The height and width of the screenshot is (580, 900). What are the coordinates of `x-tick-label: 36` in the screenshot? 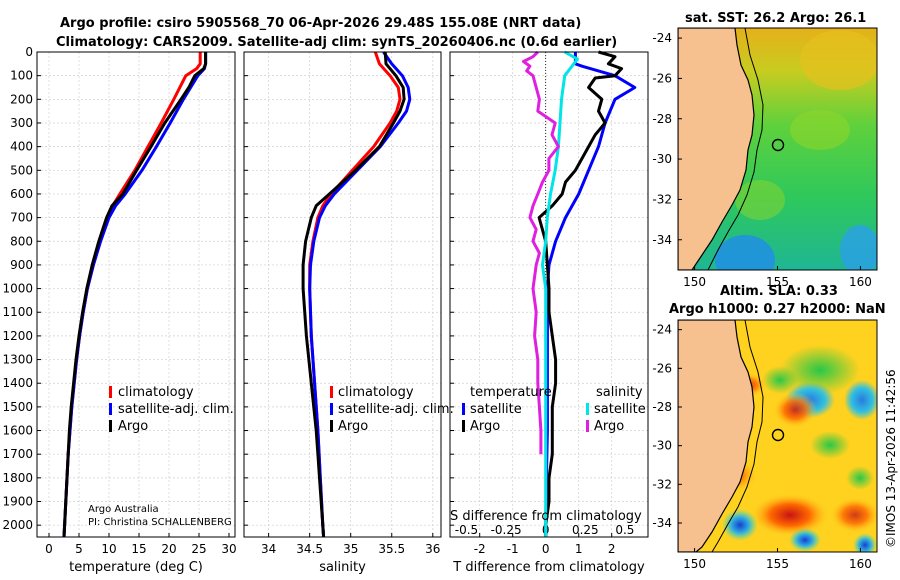 It's located at (432, 549).